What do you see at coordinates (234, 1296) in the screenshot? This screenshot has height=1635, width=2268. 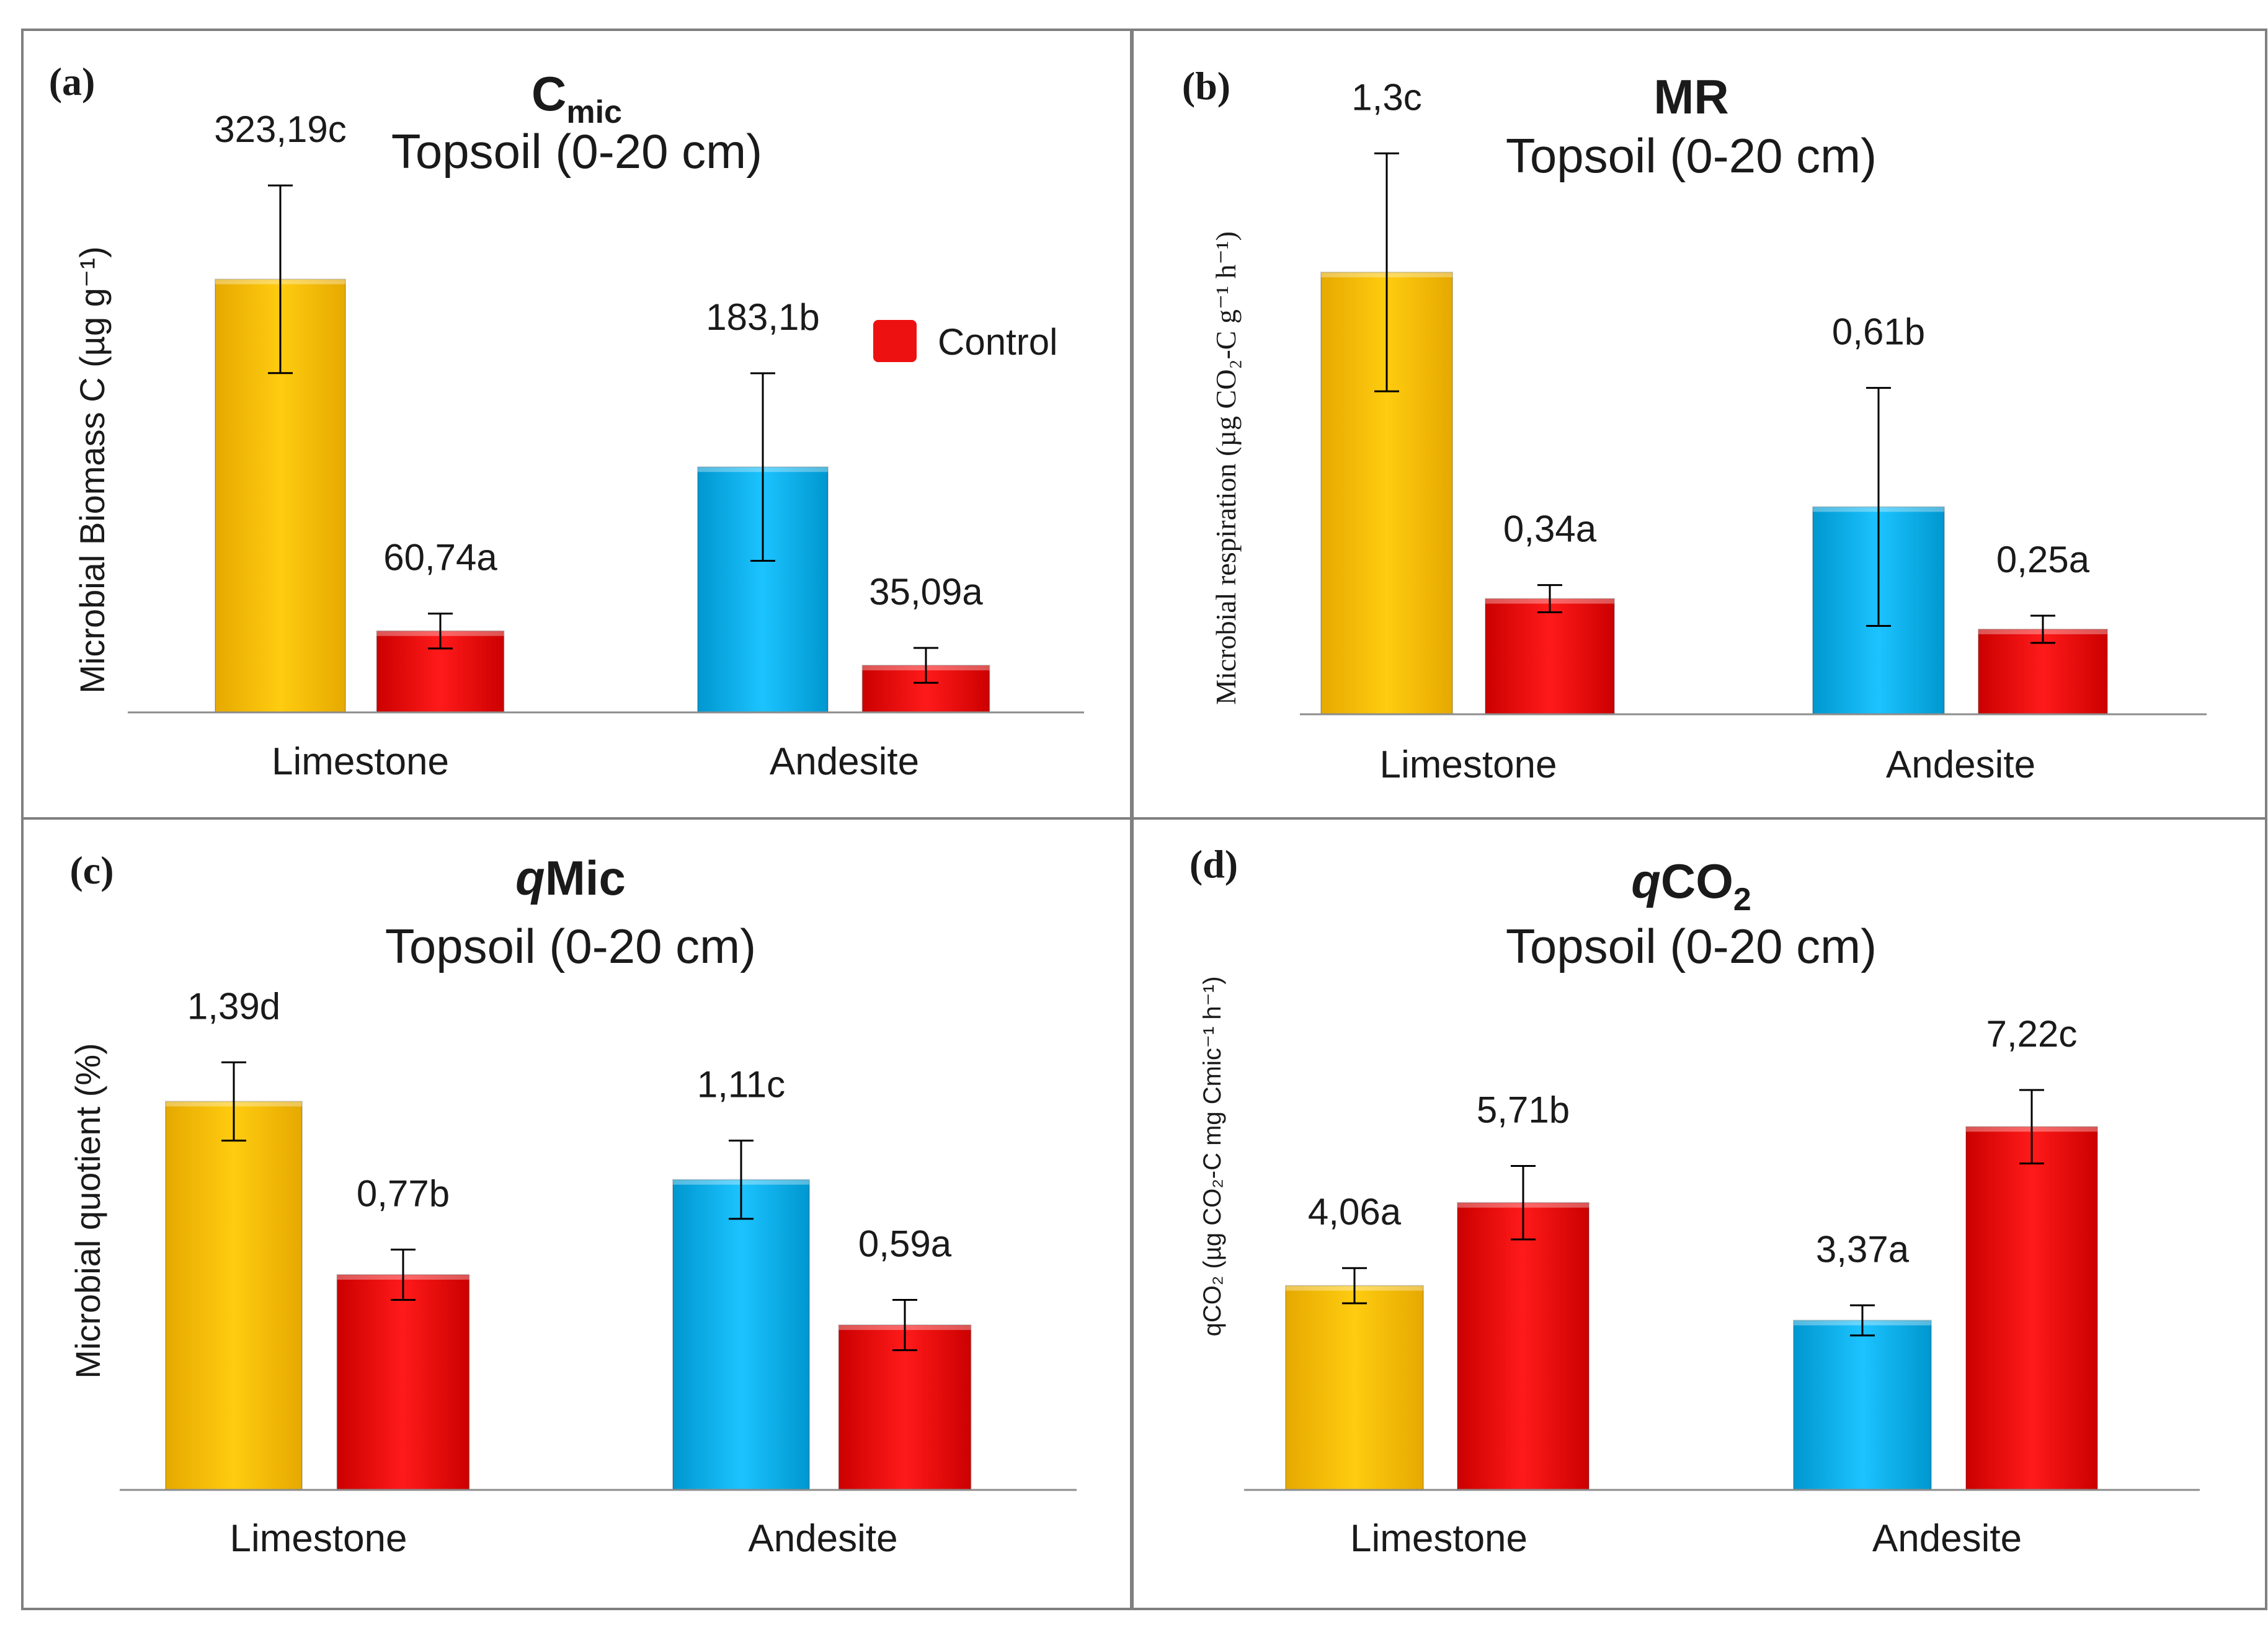 I see `panel-c-bar-limestone-amended` at bounding box center [234, 1296].